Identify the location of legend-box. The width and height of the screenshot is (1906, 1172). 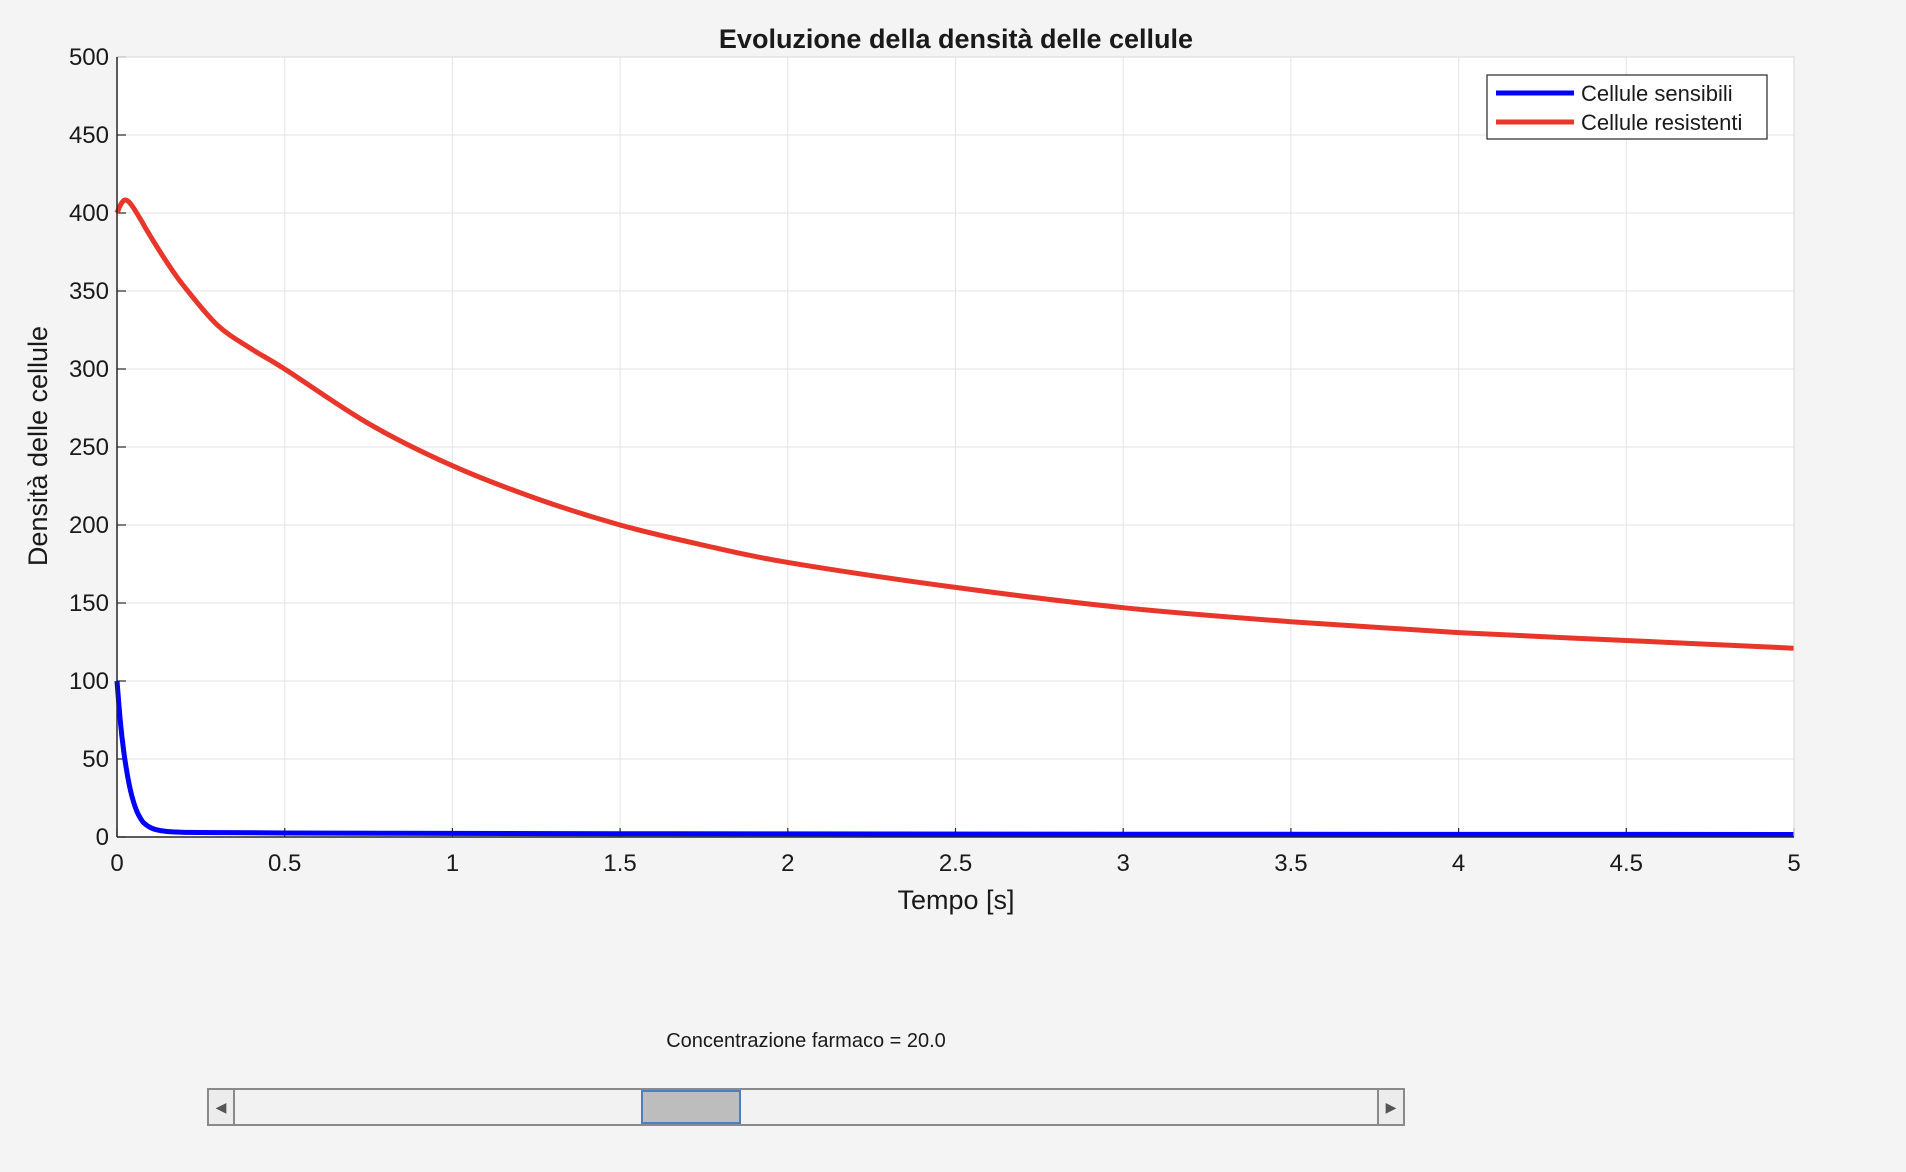
(1627, 107).